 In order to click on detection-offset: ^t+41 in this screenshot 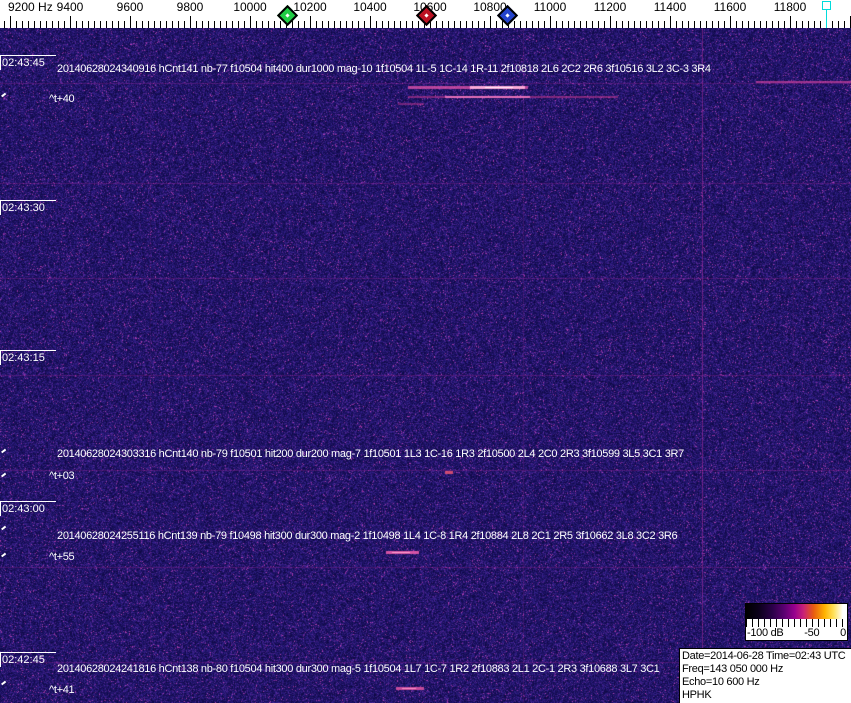, I will do `click(62, 690)`.